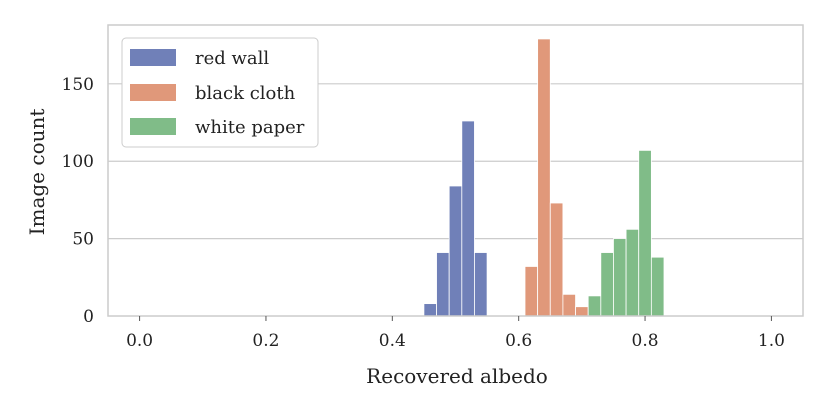 The height and width of the screenshot is (415, 830). Describe the element at coordinates (457, 376) in the screenshot. I see `x-axis-label: Recovered albedo` at that location.